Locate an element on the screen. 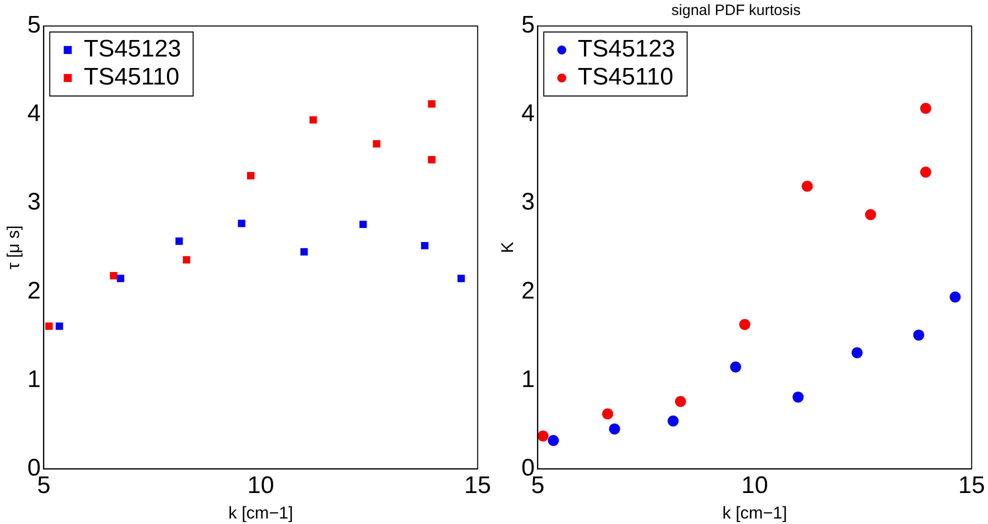  y-axis-title: τ [μ s] is located at coordinates (13, 247).